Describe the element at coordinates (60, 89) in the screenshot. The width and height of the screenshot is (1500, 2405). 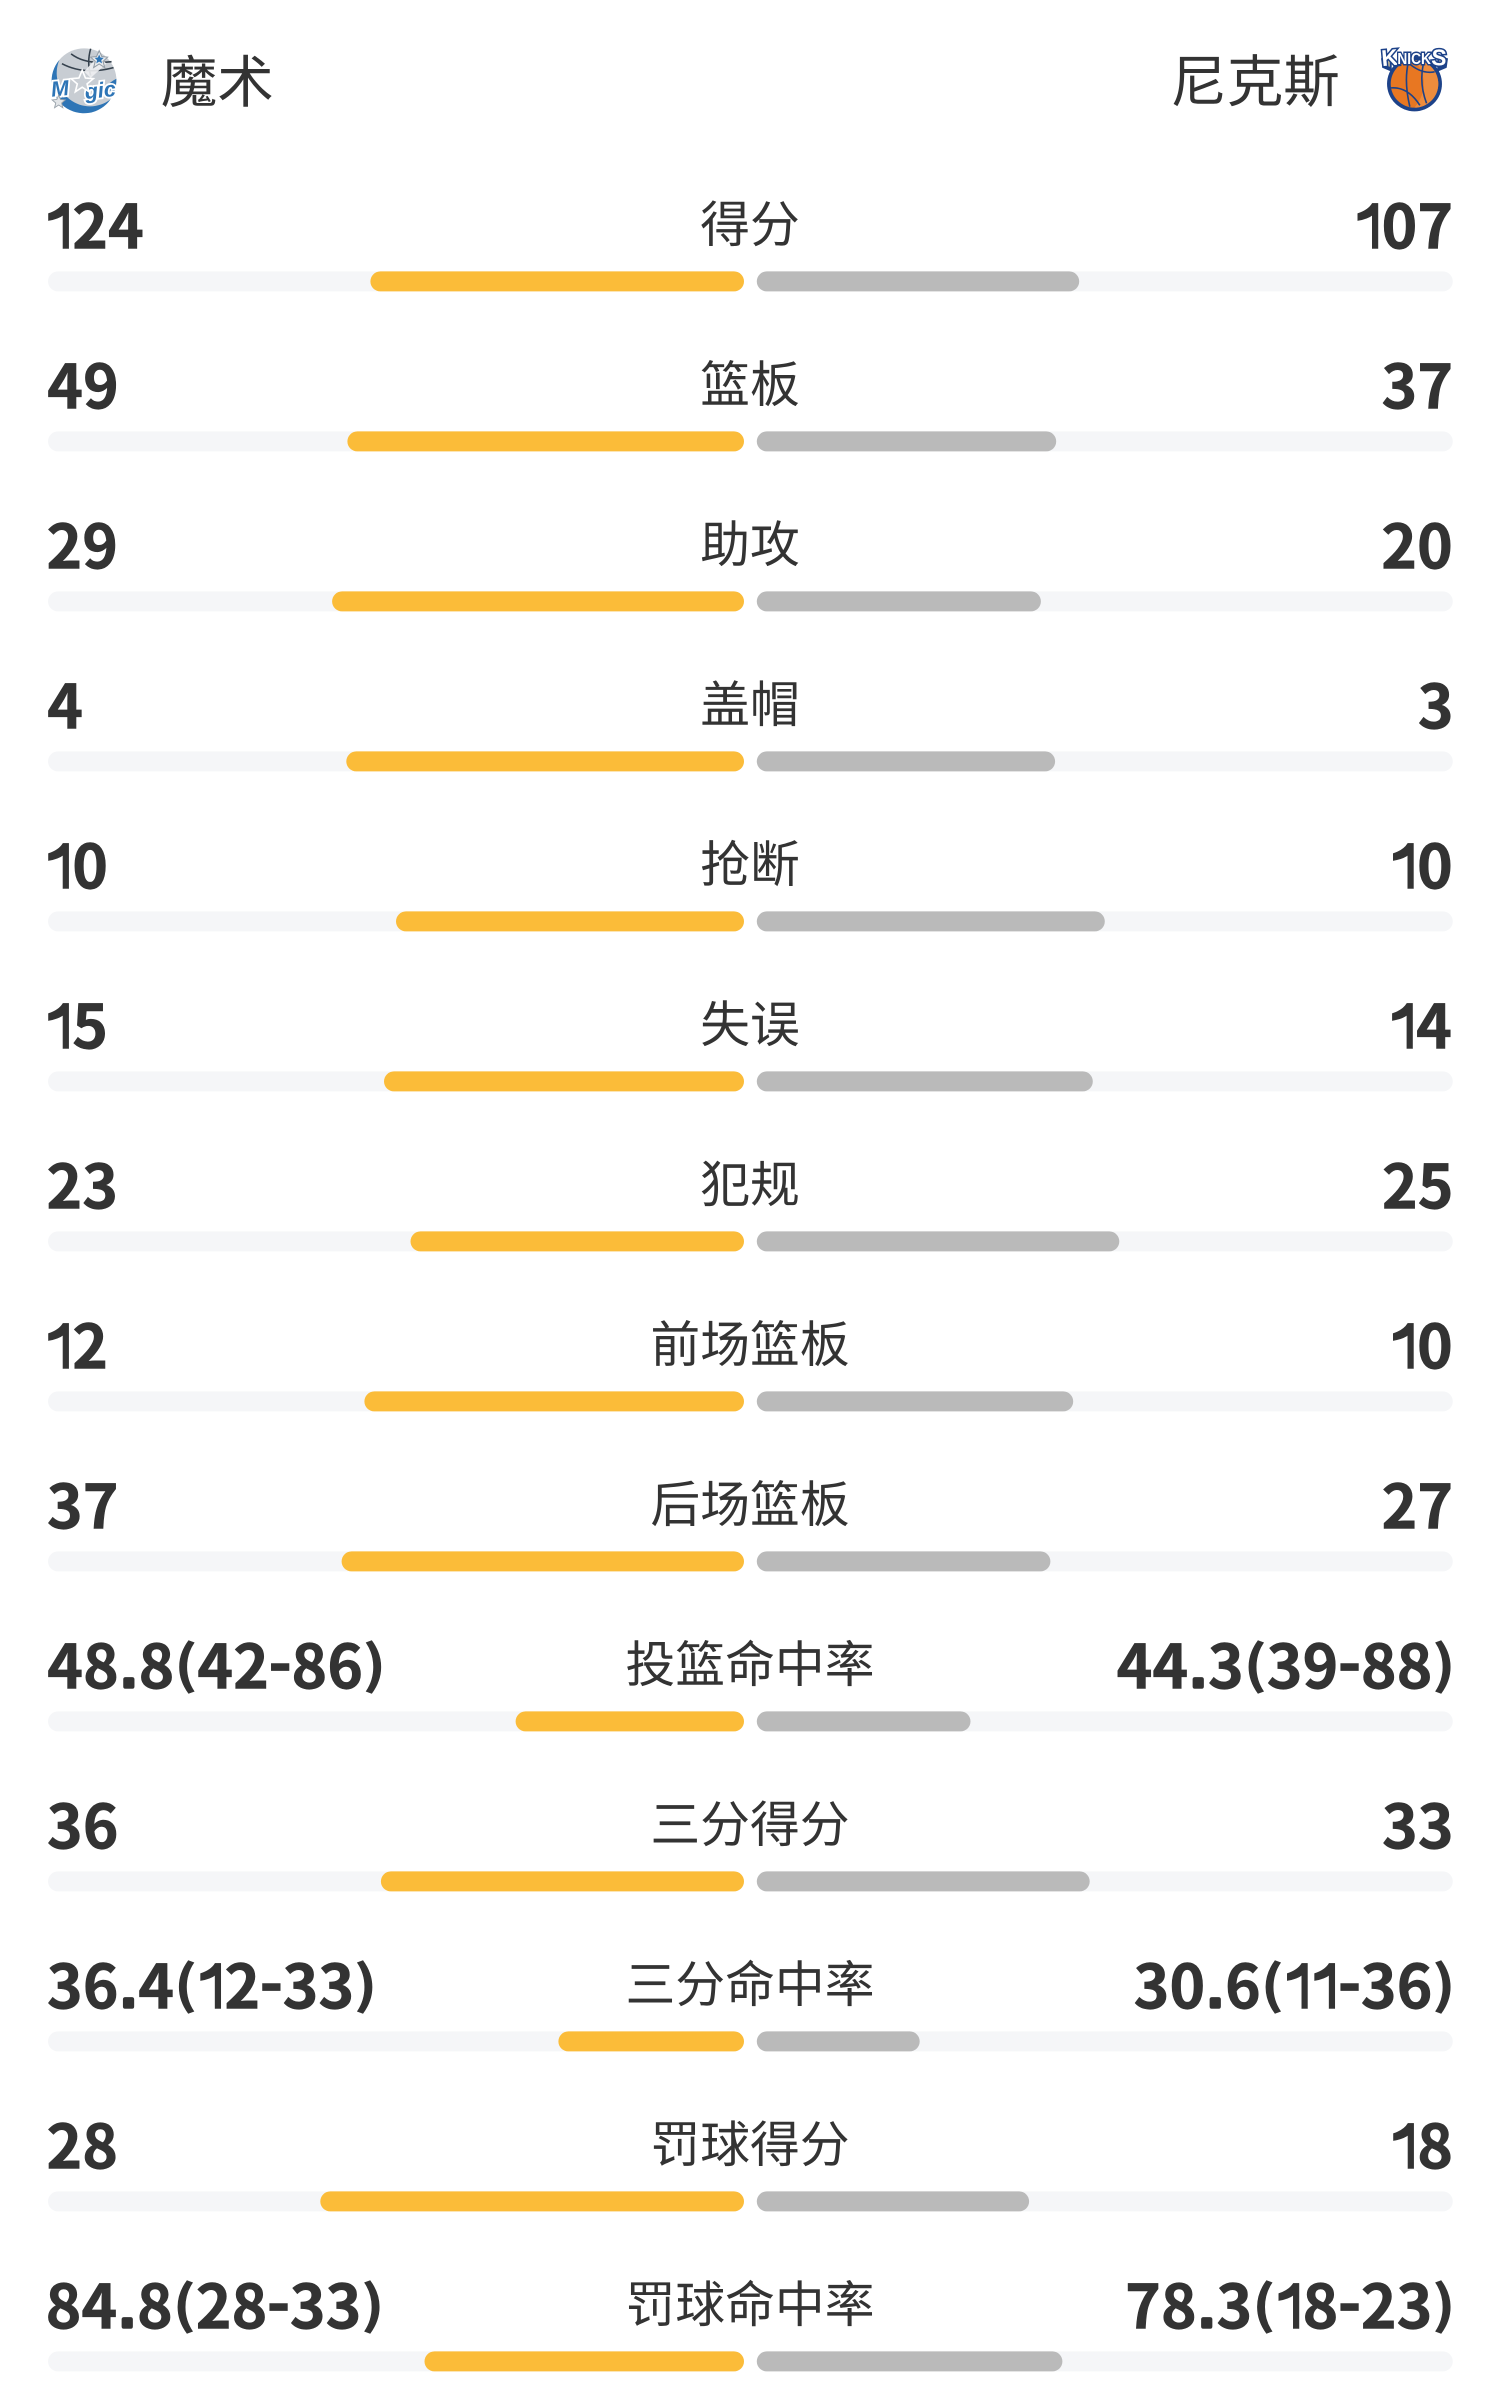
I see `svg-text: M` at that location.